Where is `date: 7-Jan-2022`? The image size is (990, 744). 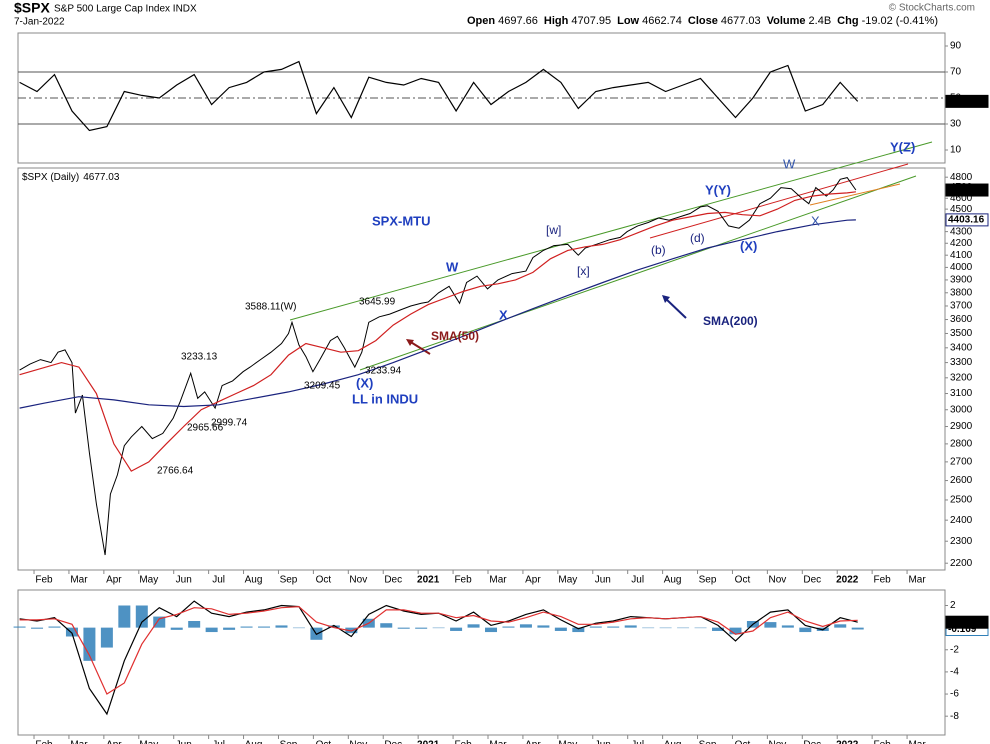 date: 7-Jan-2022 is located at coordinates (39, 22).